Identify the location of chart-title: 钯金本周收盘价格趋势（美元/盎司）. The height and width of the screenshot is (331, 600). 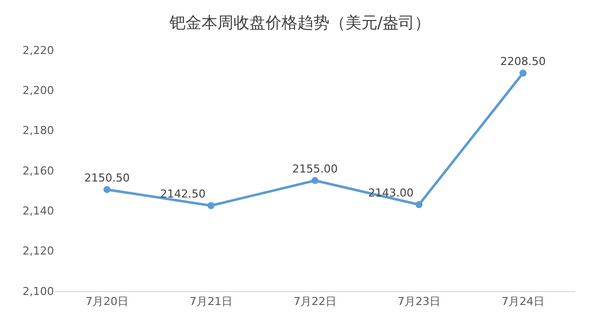
(299, 22).